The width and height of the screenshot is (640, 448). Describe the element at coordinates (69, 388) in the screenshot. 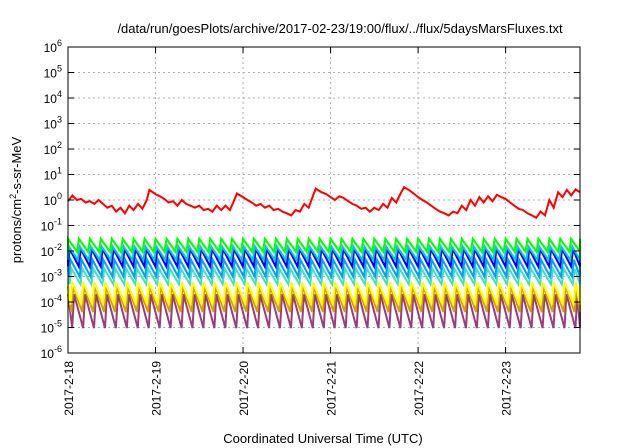

I see `x-tick-label: 2017-2-18` at that location.